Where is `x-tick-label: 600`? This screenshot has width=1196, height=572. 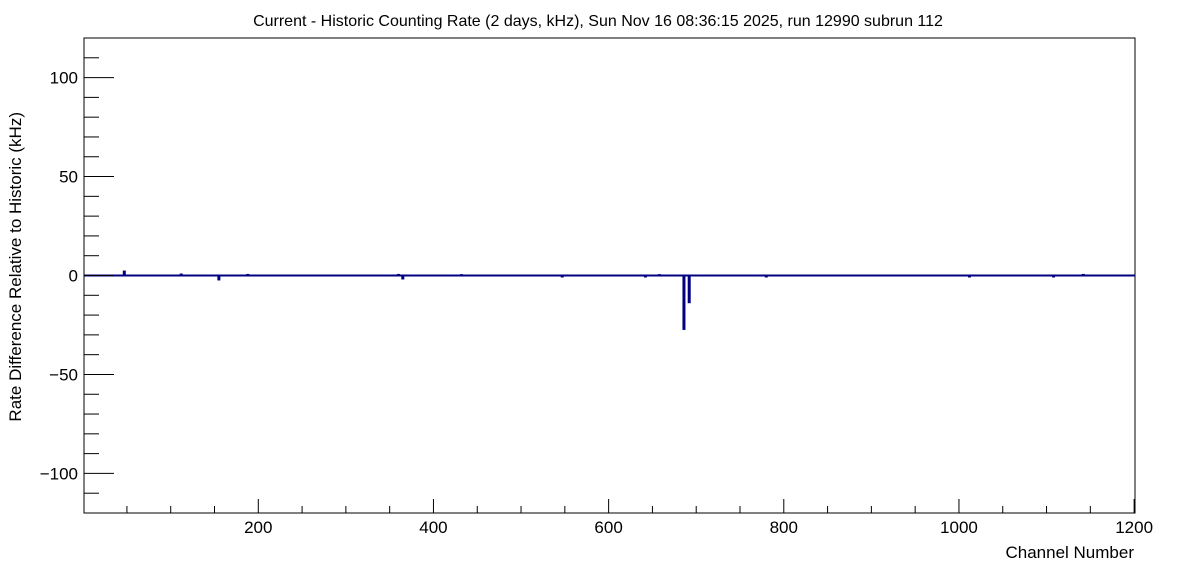 x-tick-label: 600 is located at coordinates (608, 527).